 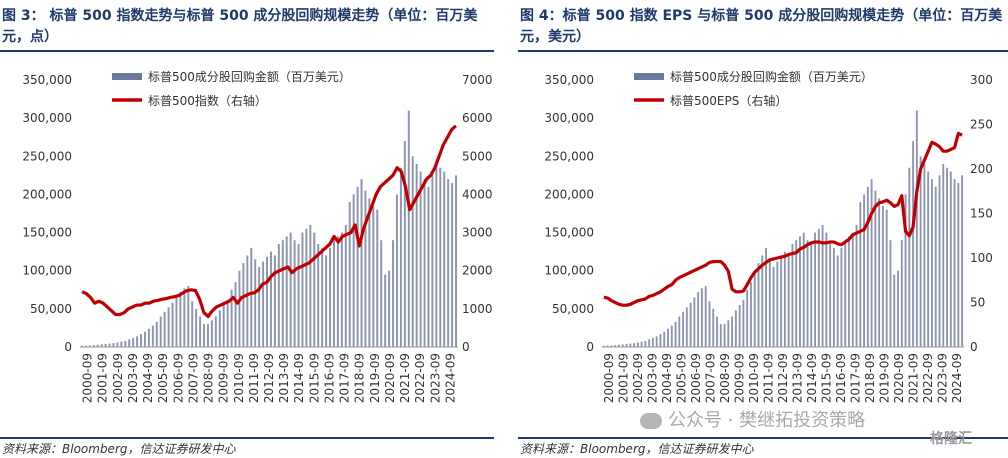 What do you see at coordinates (740, 378) in the screenshot?
I see `x-tick-label: 2009-09` at bounding box center [740, 378].